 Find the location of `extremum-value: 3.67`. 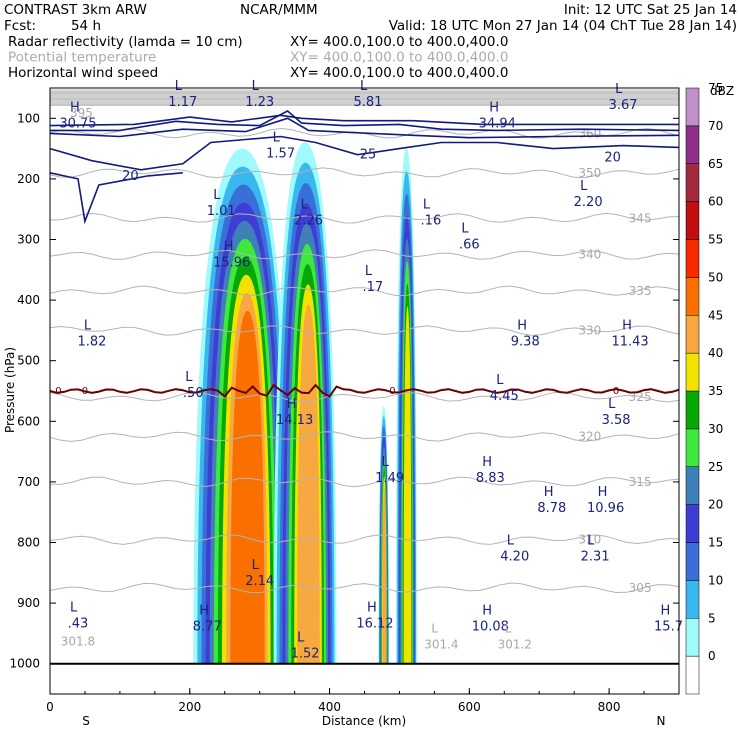

extremum-value: 3.67 is located at coordinates (623, 105).